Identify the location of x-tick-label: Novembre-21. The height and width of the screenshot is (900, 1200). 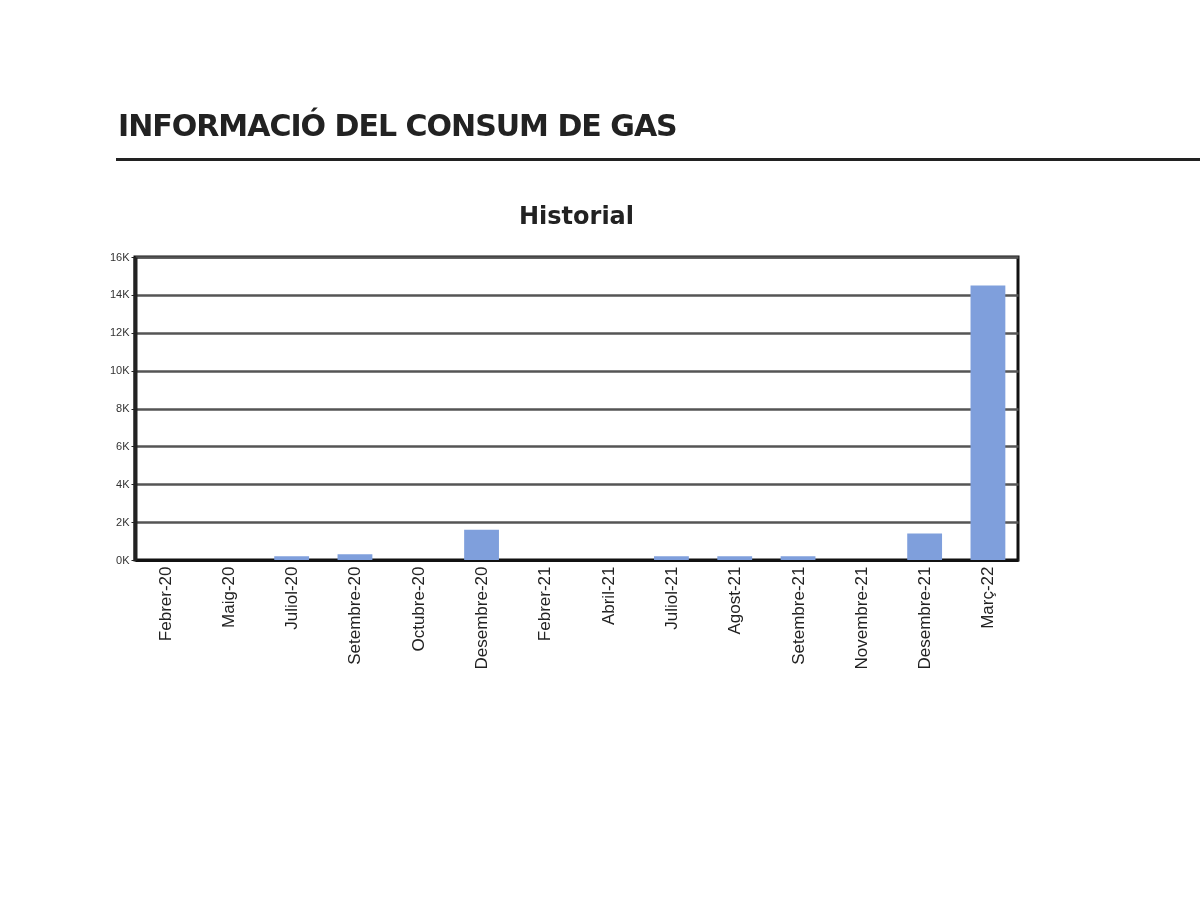
(861, 618).